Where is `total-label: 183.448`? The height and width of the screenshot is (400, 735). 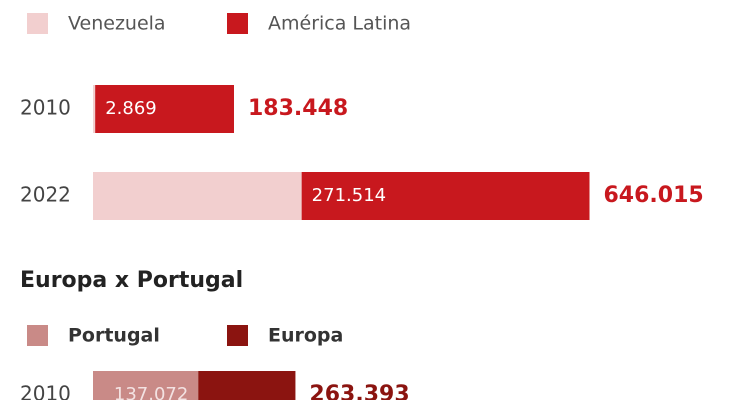
total-label: 183.448 is located at coordinates (298, 108).